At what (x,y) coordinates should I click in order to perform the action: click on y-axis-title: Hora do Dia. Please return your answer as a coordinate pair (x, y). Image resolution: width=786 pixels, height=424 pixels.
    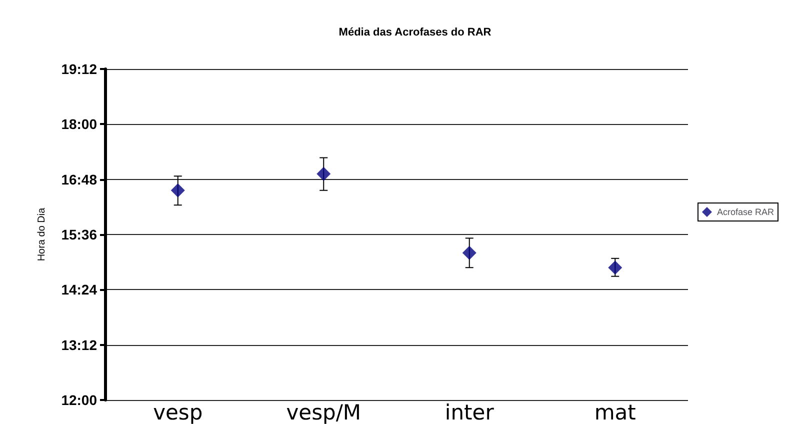
    Looking at the image, I should click on (42, 234).